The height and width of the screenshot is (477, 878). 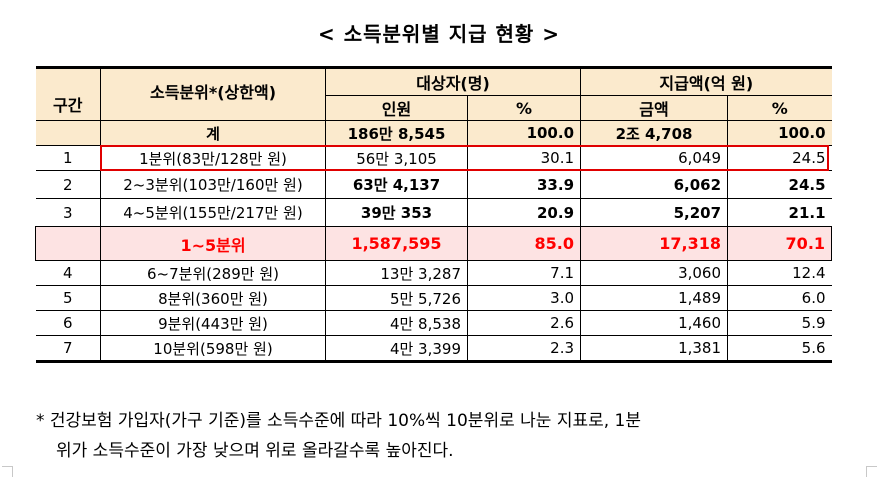 I want to click on header-recipients-pct: %, so click(x=524, y=108).